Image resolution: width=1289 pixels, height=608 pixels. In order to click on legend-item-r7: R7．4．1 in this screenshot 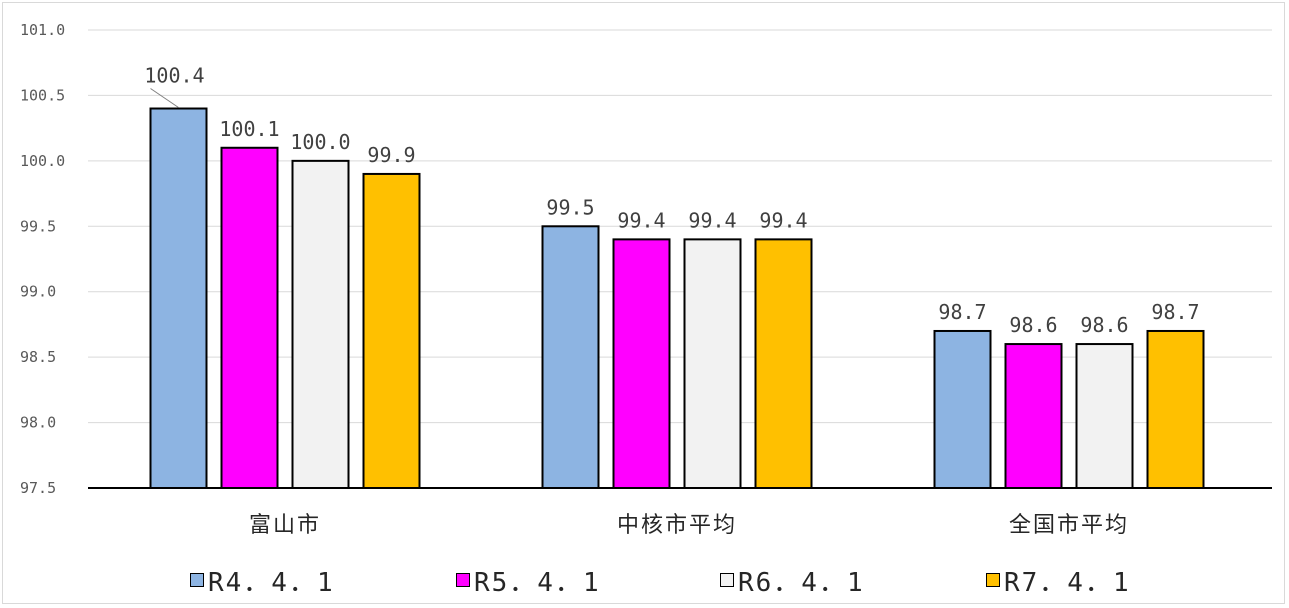, I will do `click(1058, 580)`.